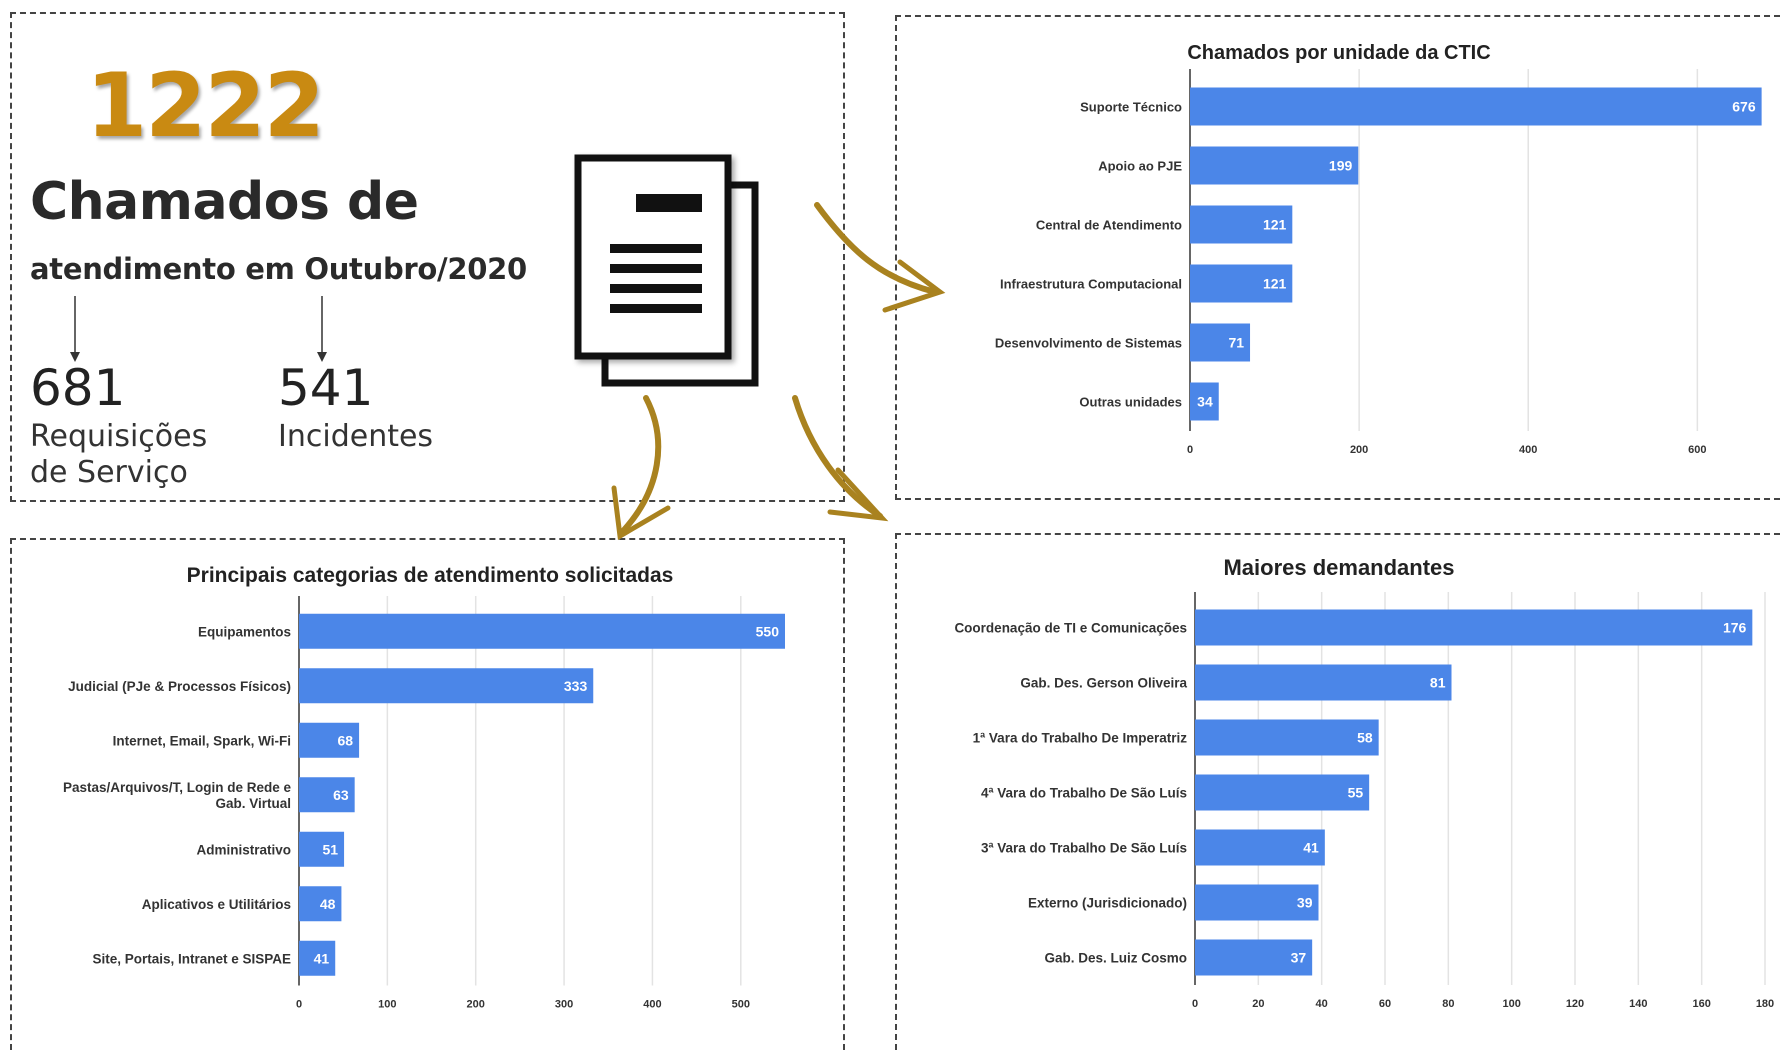  Describe the element at coordinates (1338, 53) in the screenshot. I see `chart-title: Chamados por unidade da CTIC` at that location.